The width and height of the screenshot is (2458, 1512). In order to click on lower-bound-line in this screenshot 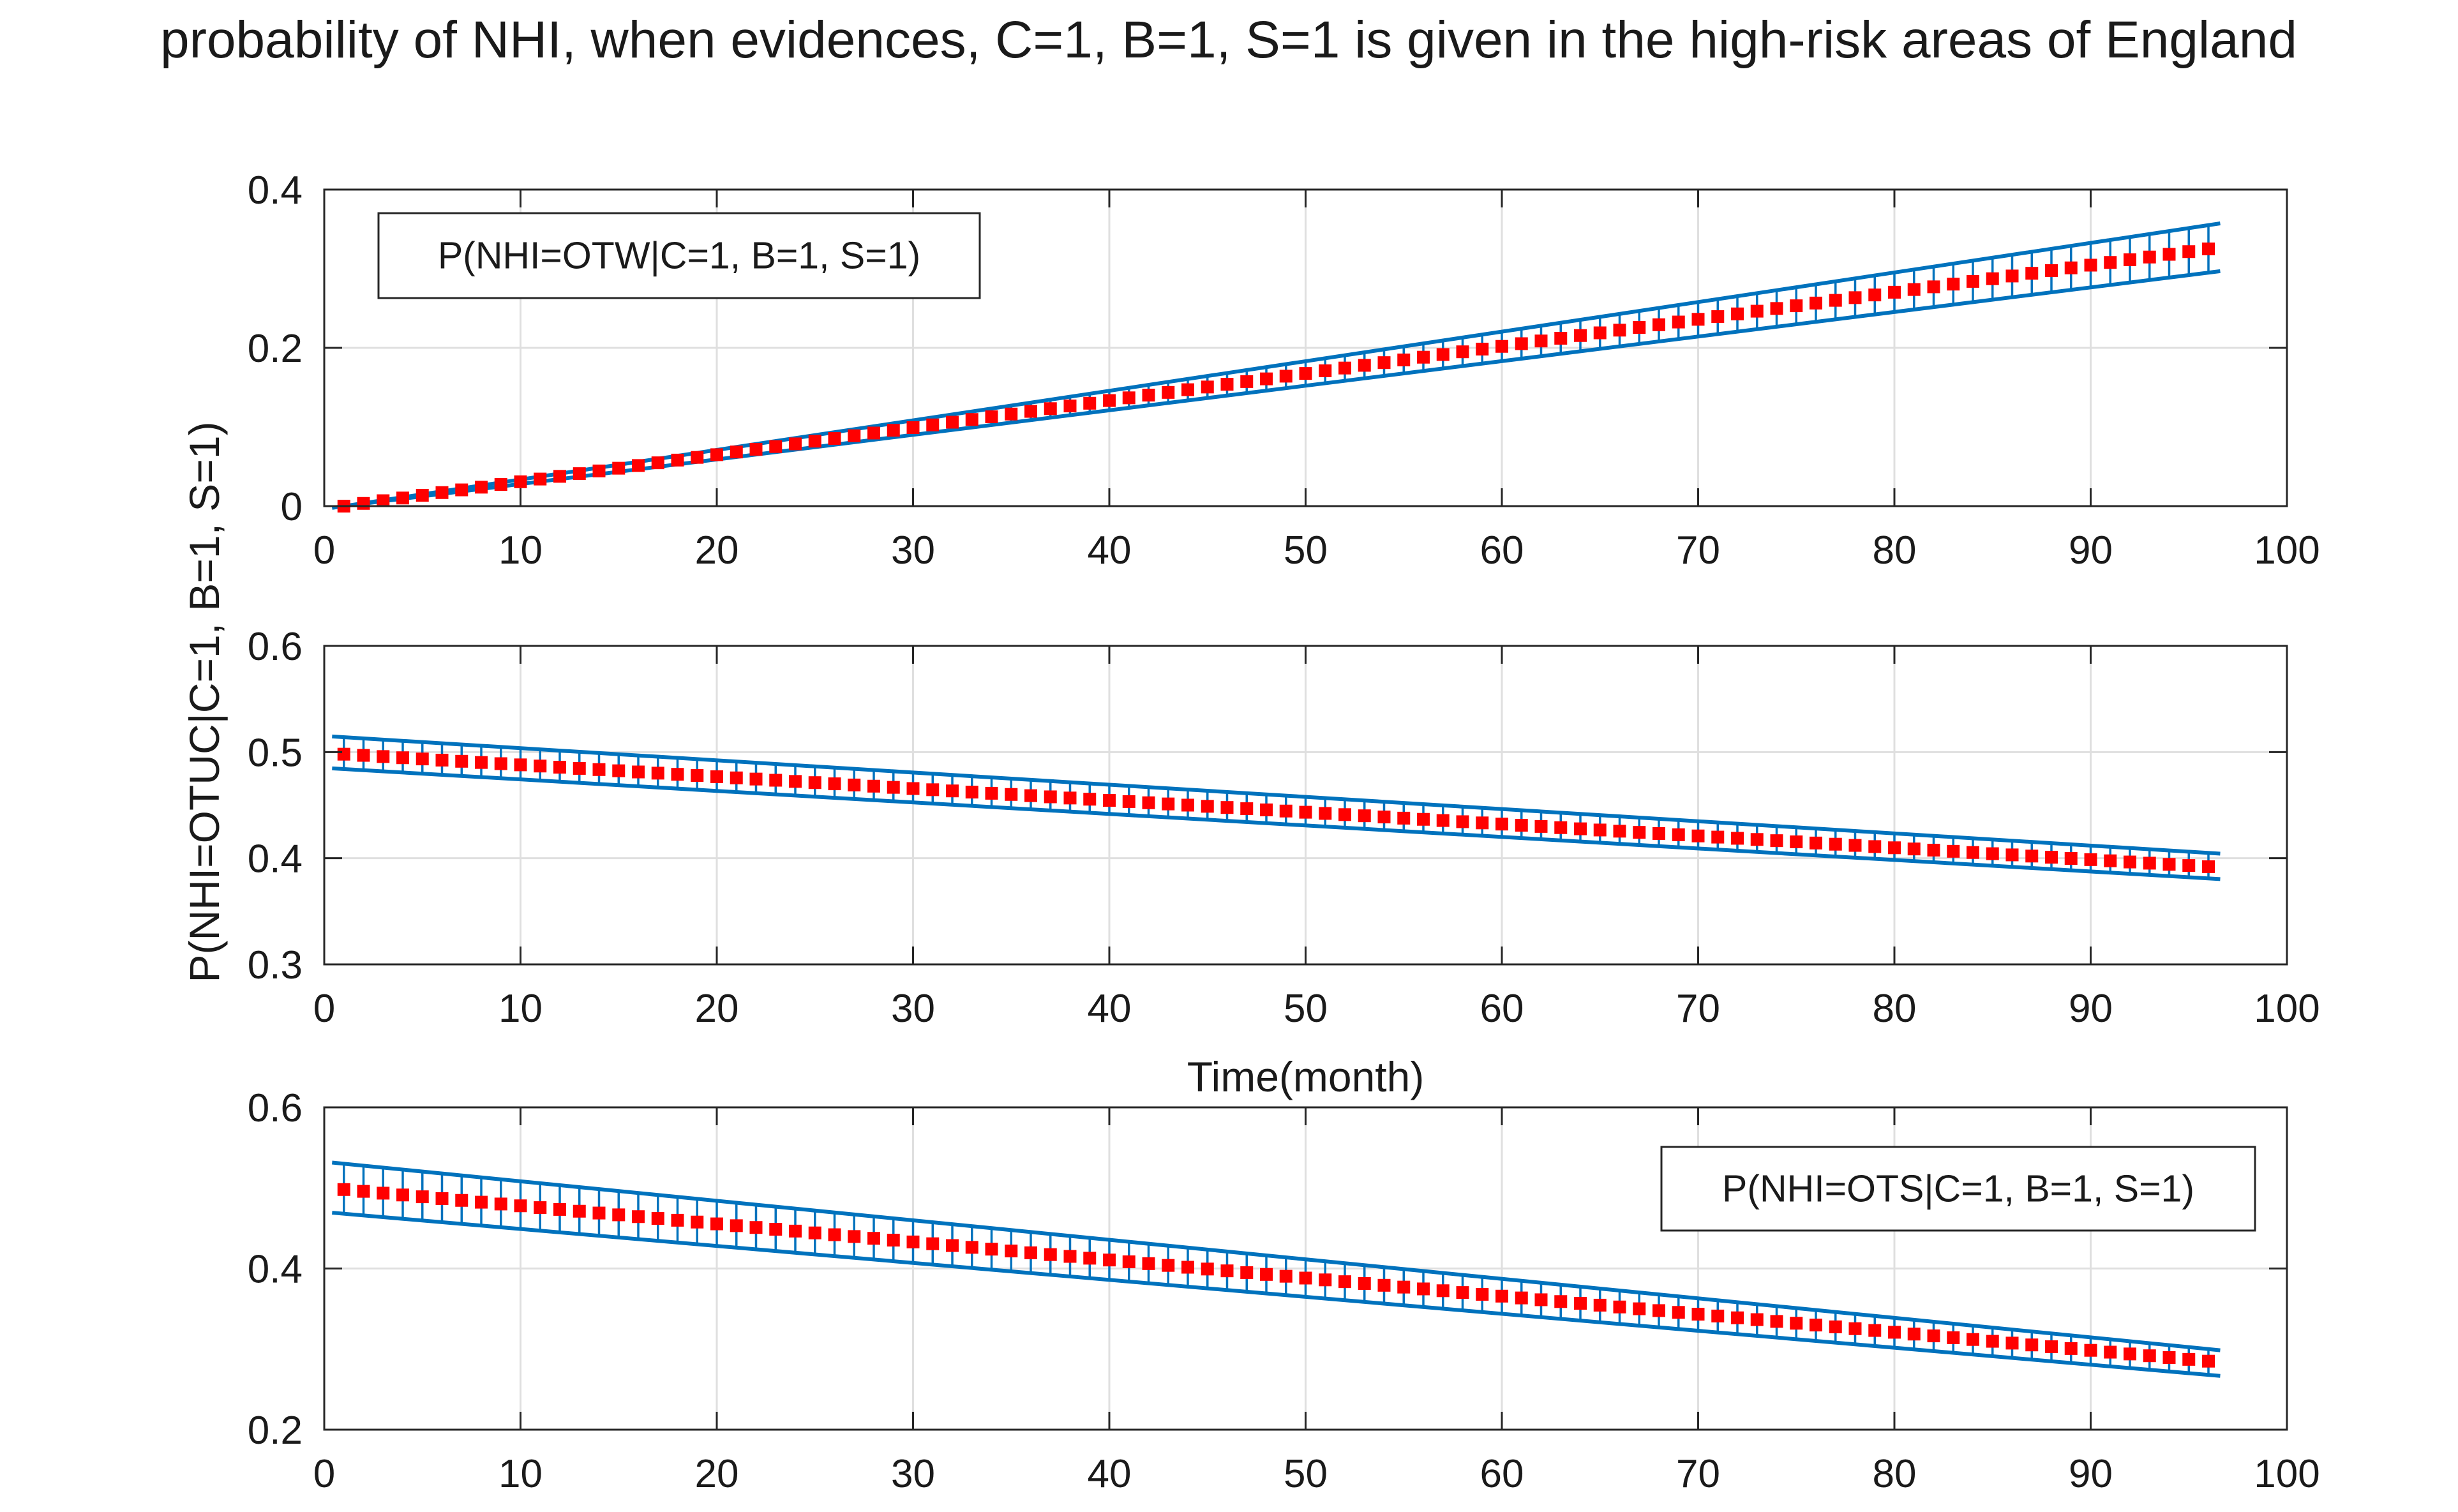, I will do `click(1277, 824)`.